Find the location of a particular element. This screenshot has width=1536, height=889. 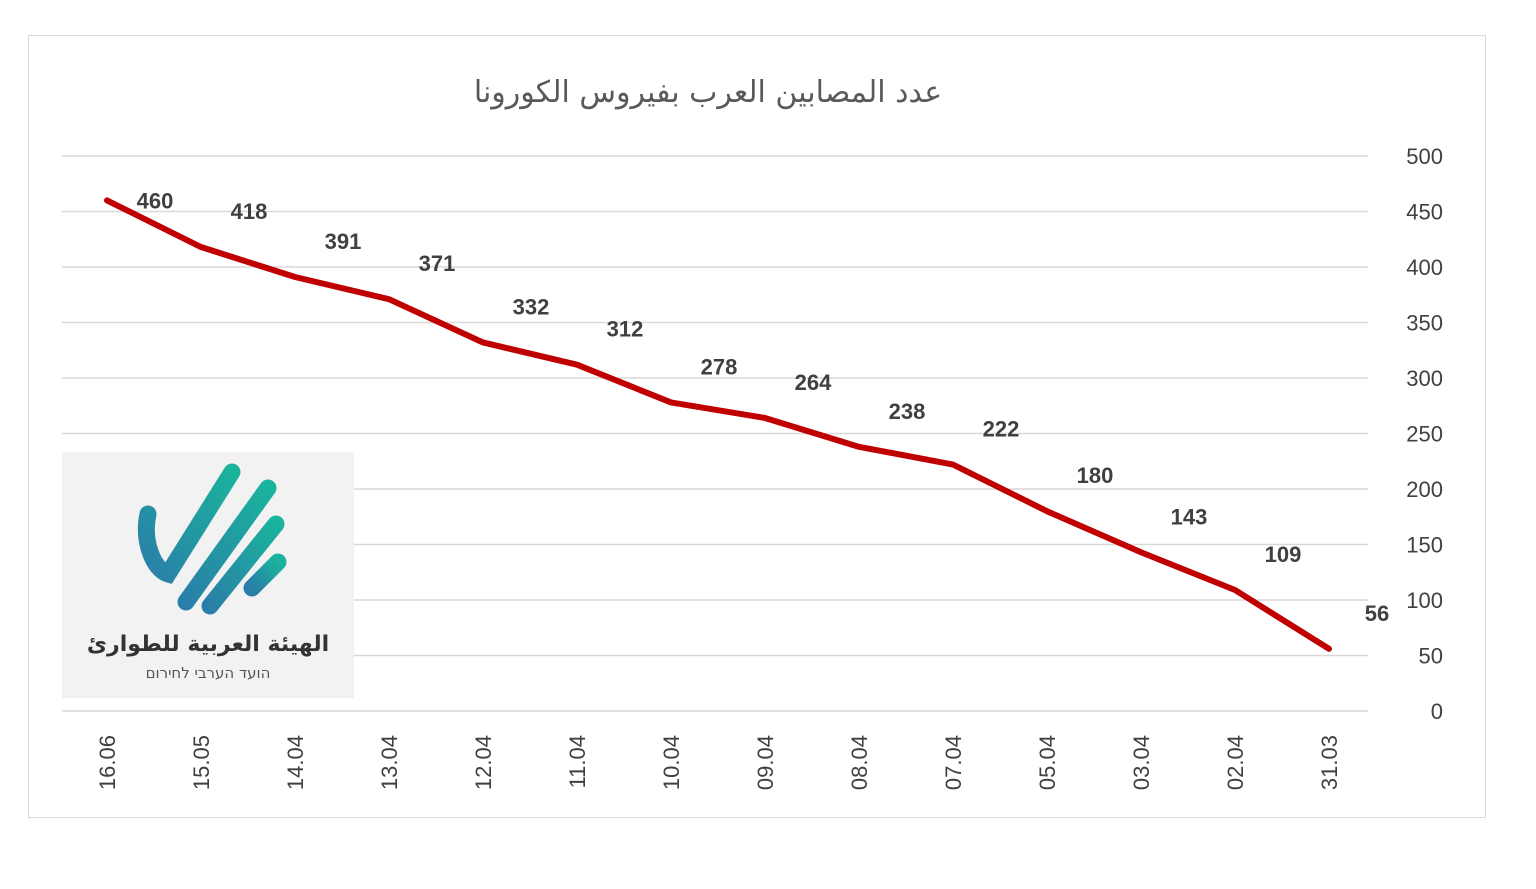

x-tick-label: 07.04 is located at coordinates (953, 762).